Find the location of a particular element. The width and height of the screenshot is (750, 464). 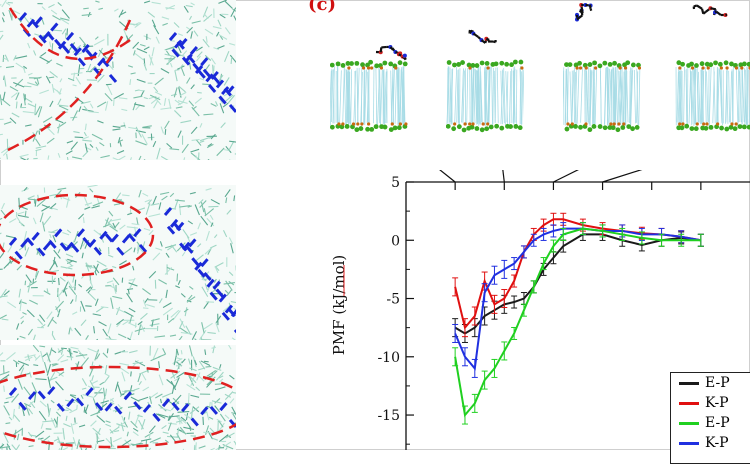

series-line is located at coordinates (578, 322).